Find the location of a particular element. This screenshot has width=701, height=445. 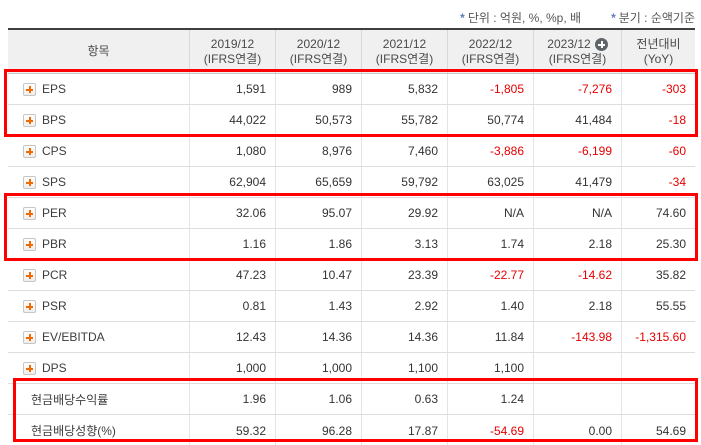

cell-value: 1.06 is located at coordinates (319, 399).